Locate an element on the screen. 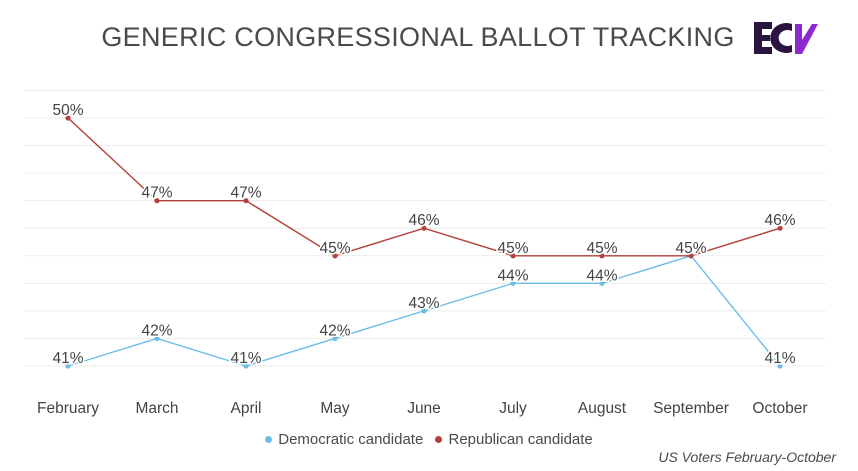 The width and height of the screenshot is (858, 471). ecu-logo is located at coordinates (786, 38).